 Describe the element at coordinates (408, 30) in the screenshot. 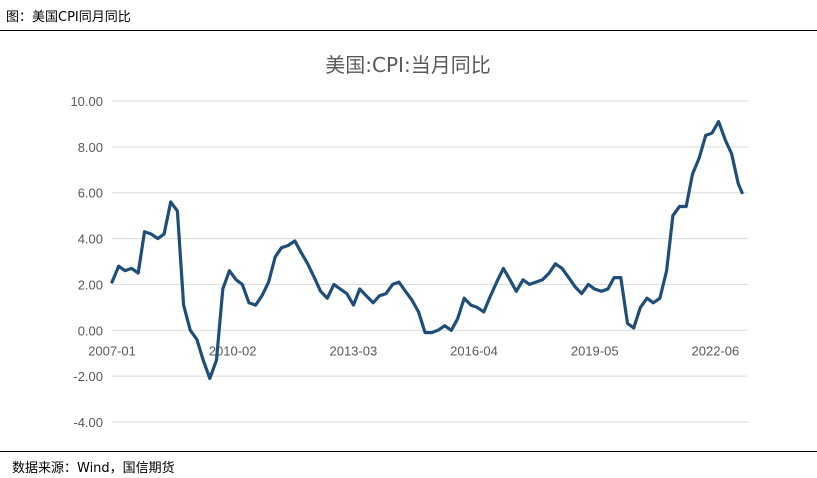

I see `top-rule` at that location.